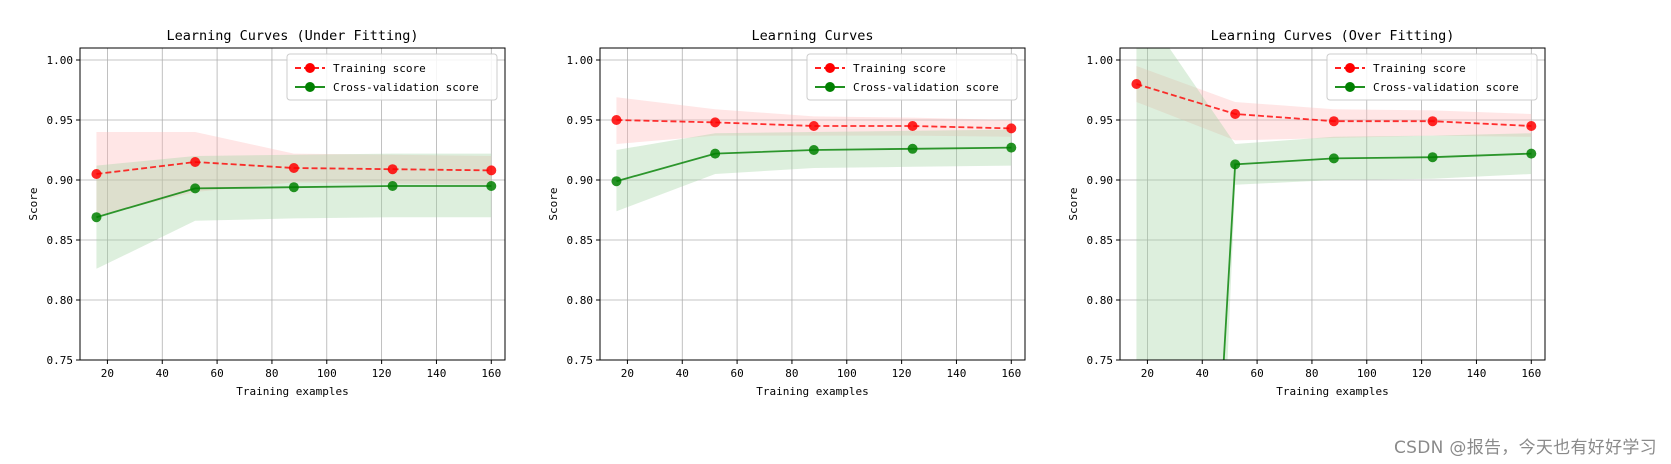  What do you see at coordinates (293, 36) in the screenshot?
I see `chart-title: Learning Curves (Under Fitting)` at bounding box center [293, 36].